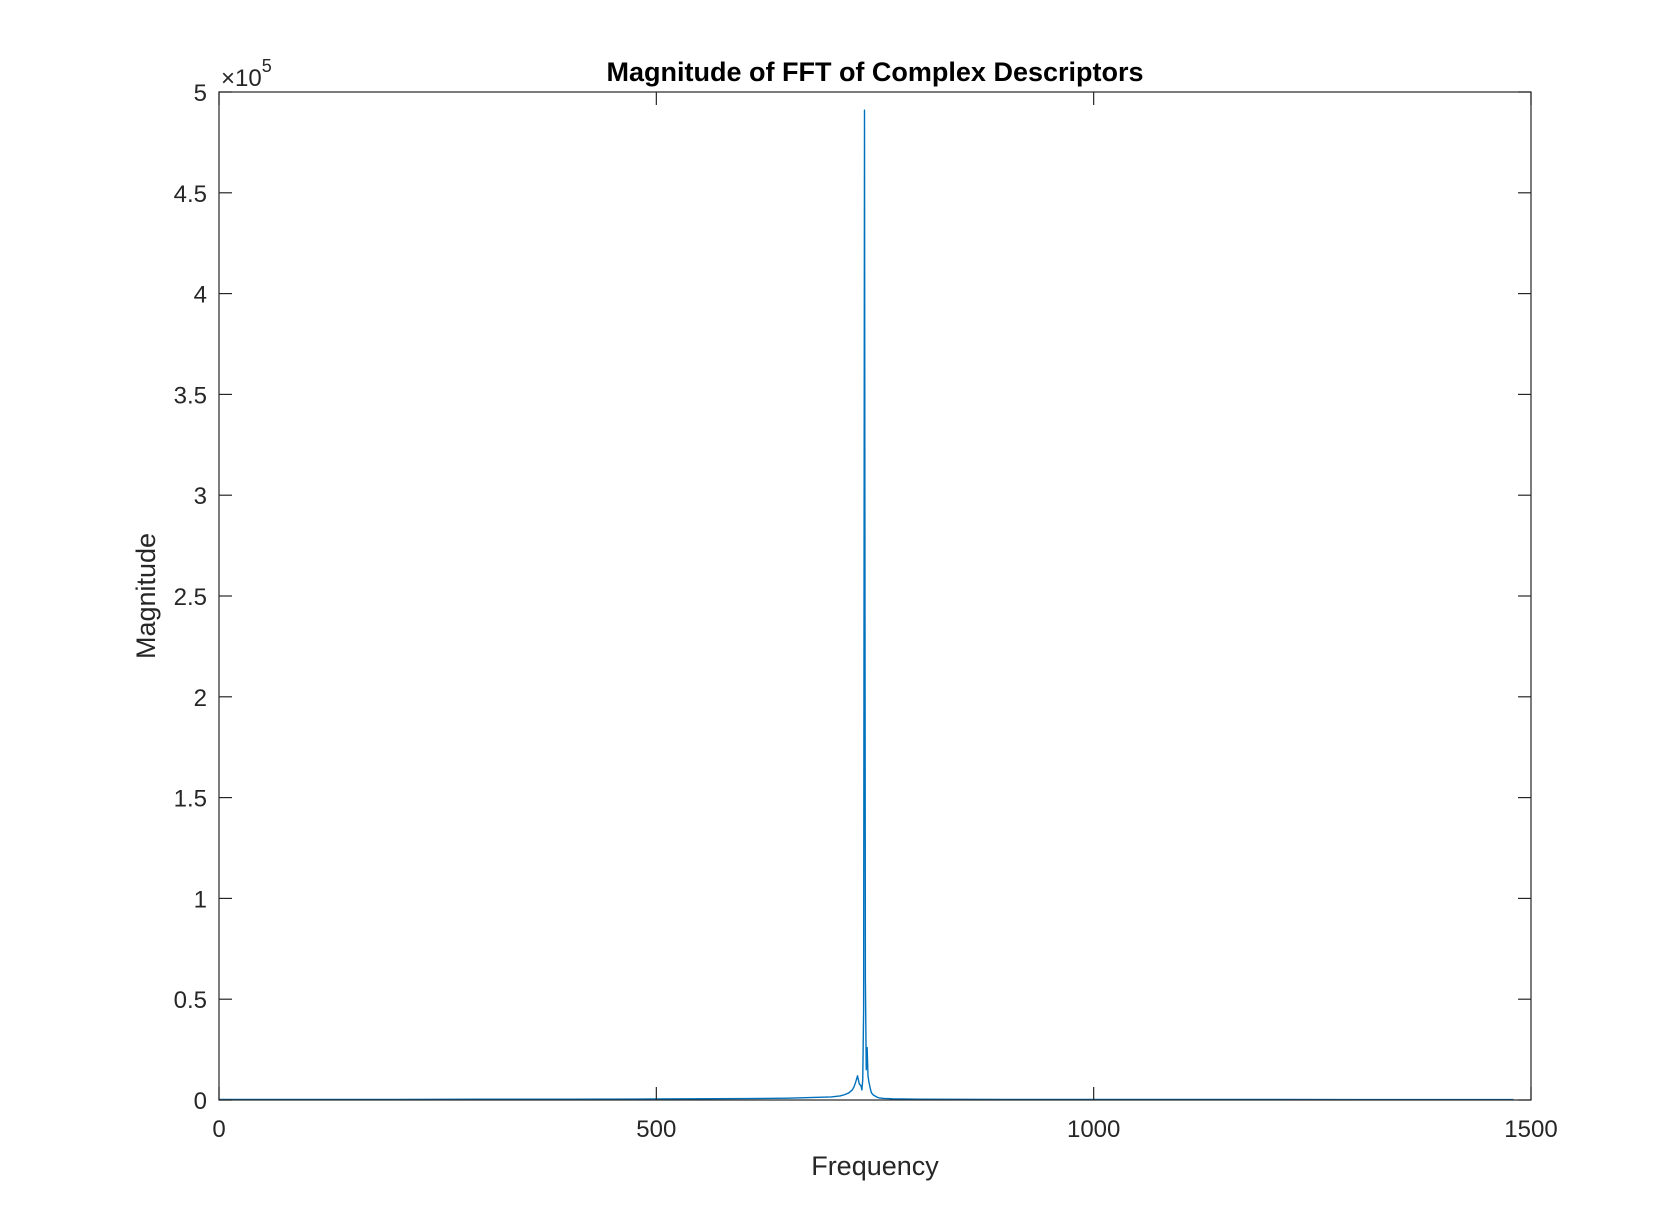 The image size is (1672, 1220). What do you see at coordinates (875, 1166) in the screenshot?
I see `x-axis-label: Frequency` at bounding box center [875, 1166].